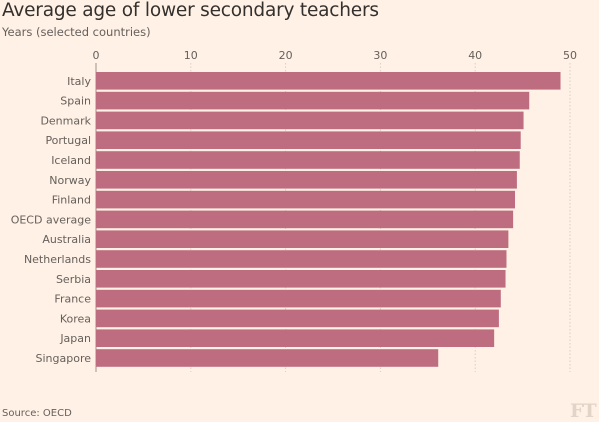 The image size is (599, 422). I want to click on x-tick-label: 40, so click(475, 55).